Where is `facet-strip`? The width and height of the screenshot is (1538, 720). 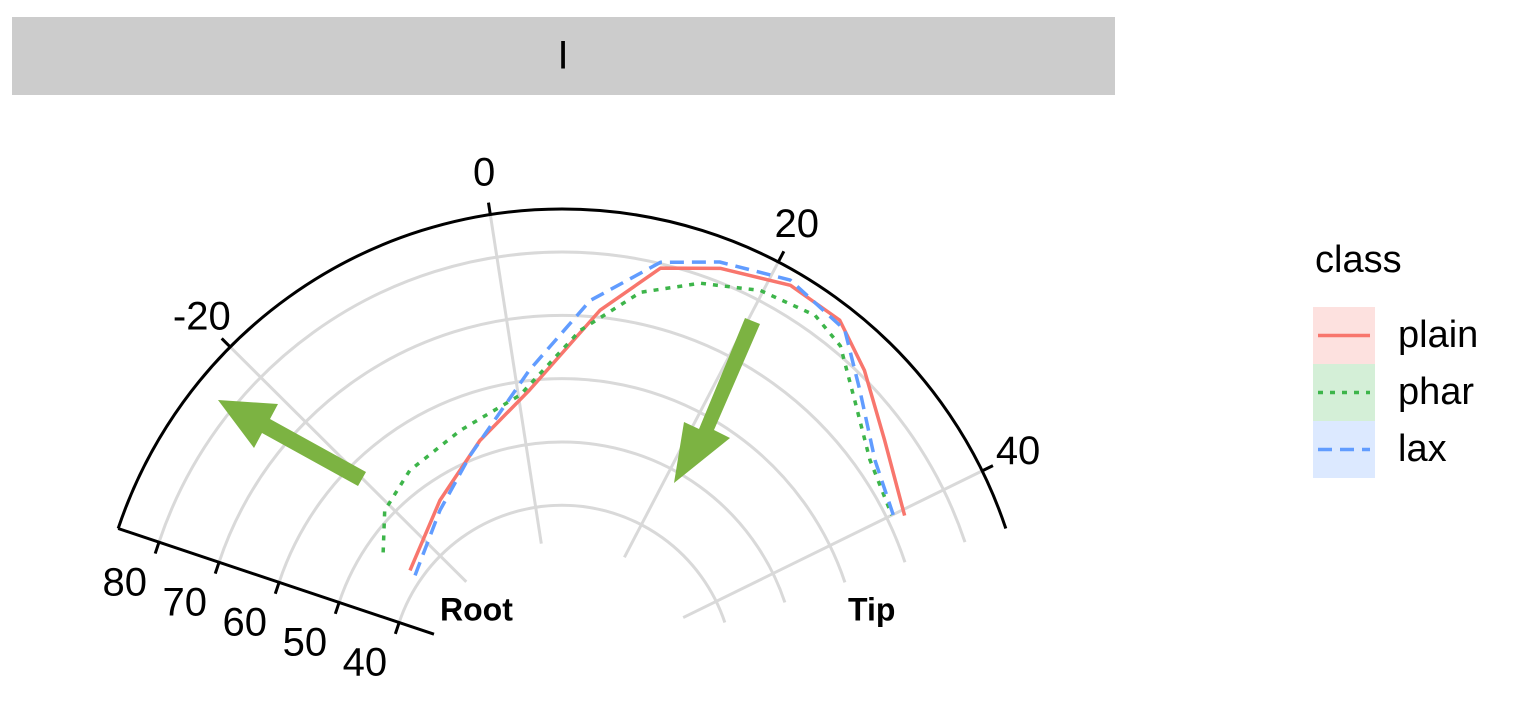
facet-strip is located at coordinates (563, 56).